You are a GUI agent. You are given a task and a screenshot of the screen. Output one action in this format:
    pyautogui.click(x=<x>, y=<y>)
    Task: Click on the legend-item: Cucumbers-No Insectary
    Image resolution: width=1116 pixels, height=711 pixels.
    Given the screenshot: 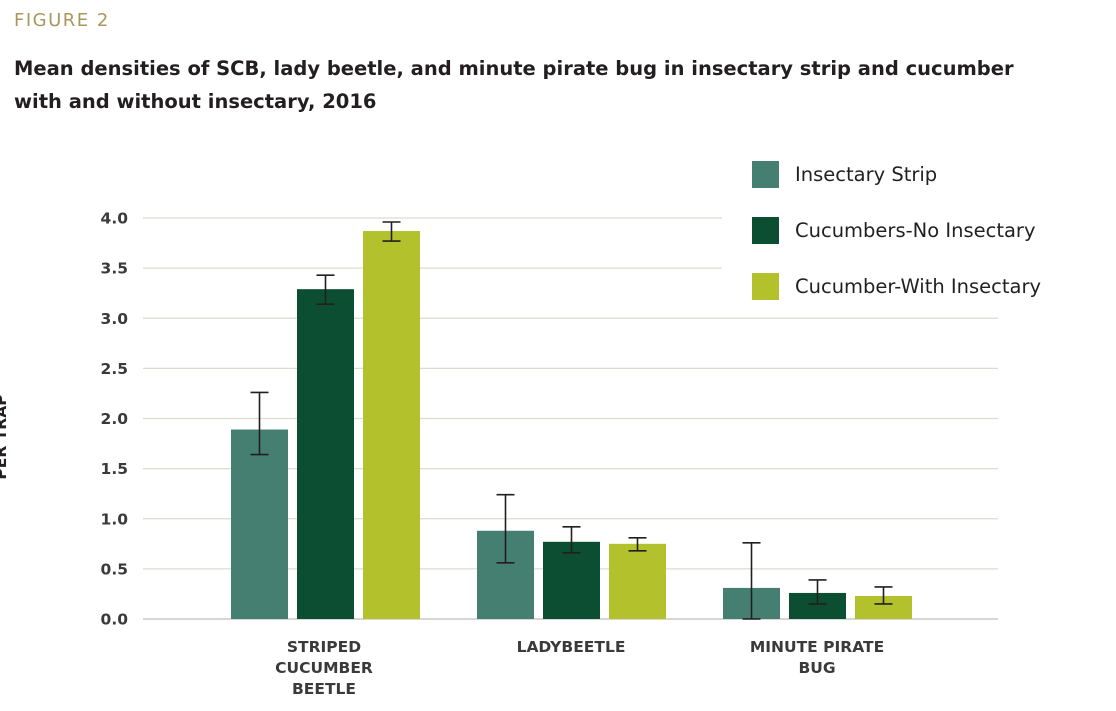 What is the action you would take?
    pyautogui.click(x=896, y=230)
    